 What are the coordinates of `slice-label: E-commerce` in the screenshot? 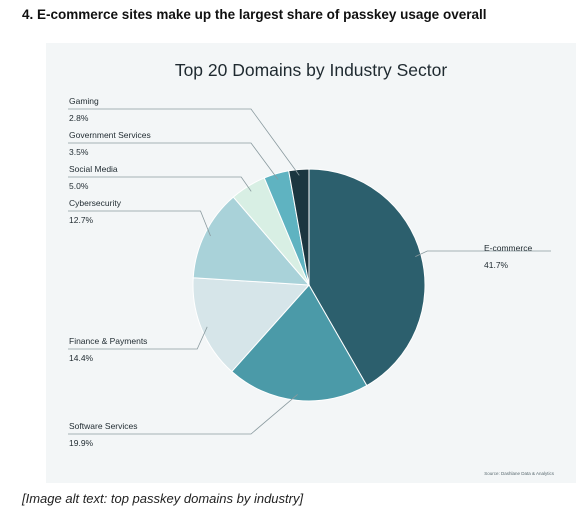 It's located at (508, 248).